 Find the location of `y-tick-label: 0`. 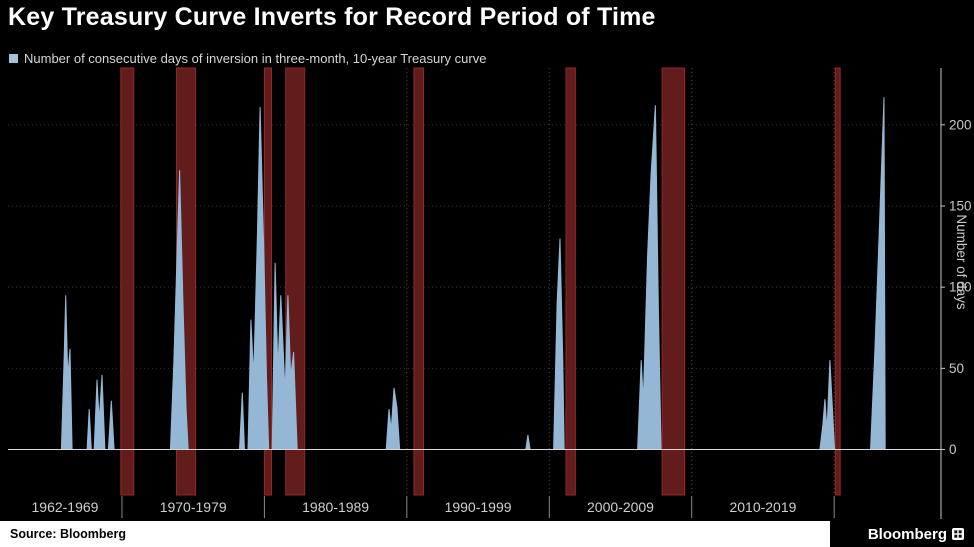

y-tick-label: 0 is located at coordinates (953, 449).